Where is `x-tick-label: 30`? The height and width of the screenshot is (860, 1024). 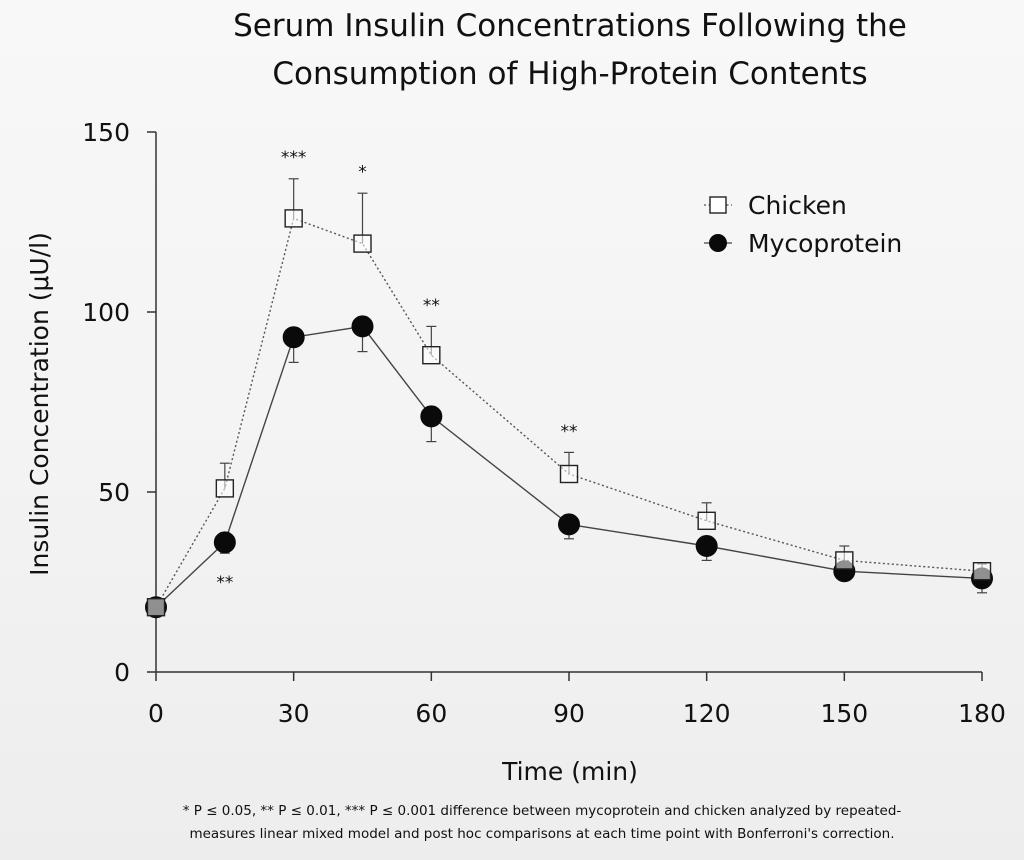
x-tick-label: 30 is located at coordinates (294, 713).